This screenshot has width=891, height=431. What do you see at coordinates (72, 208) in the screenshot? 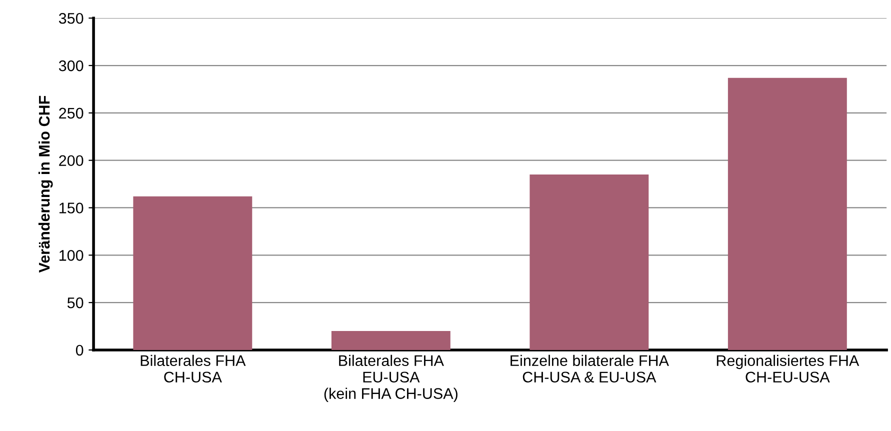
I see `y-tick-label: 150` at bounding box center [72, 208].